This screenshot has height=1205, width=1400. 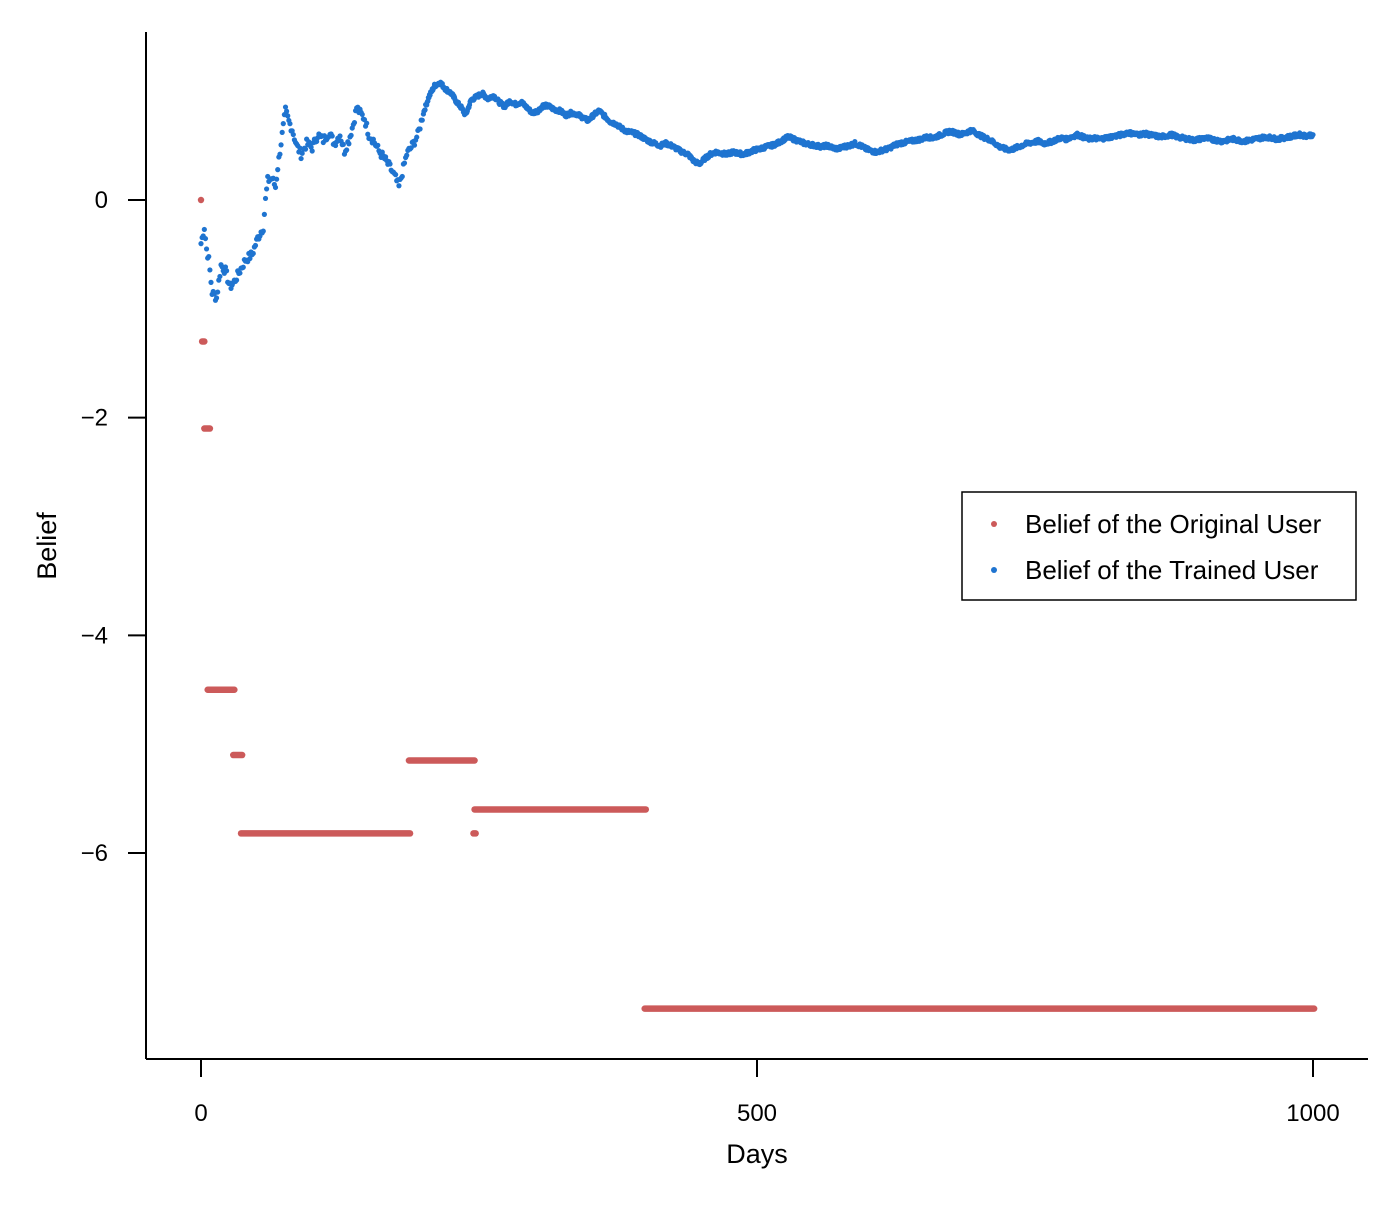 I want to click on legend-box, so click(x=1159, y=546).